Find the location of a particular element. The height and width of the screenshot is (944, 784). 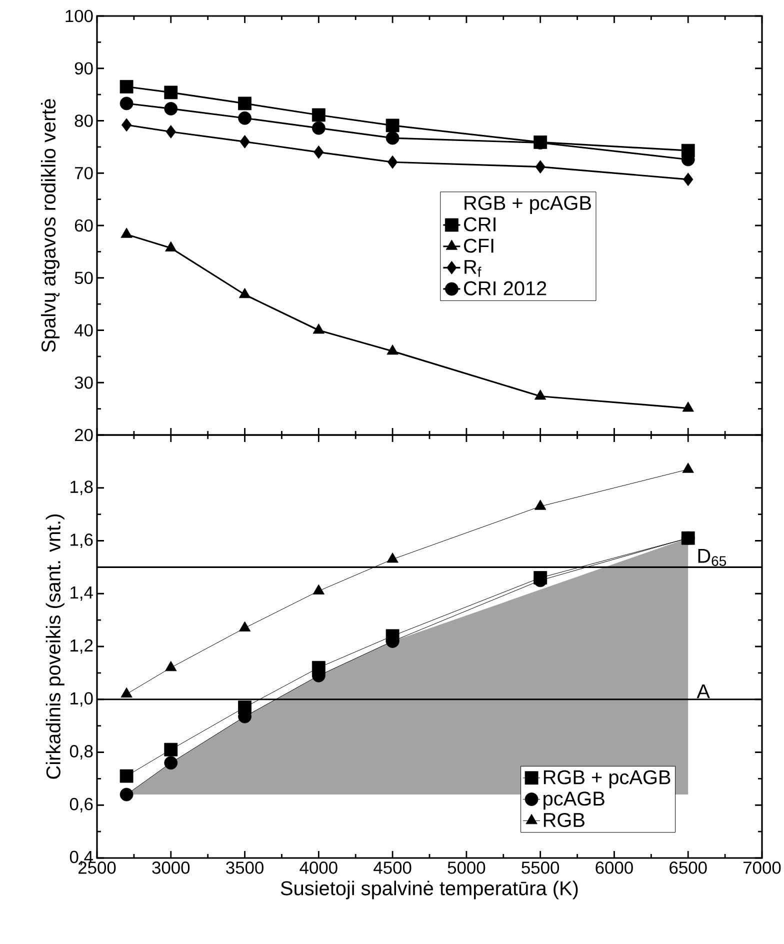

y-tick-label: 90 is located at coordinates (83, 68).